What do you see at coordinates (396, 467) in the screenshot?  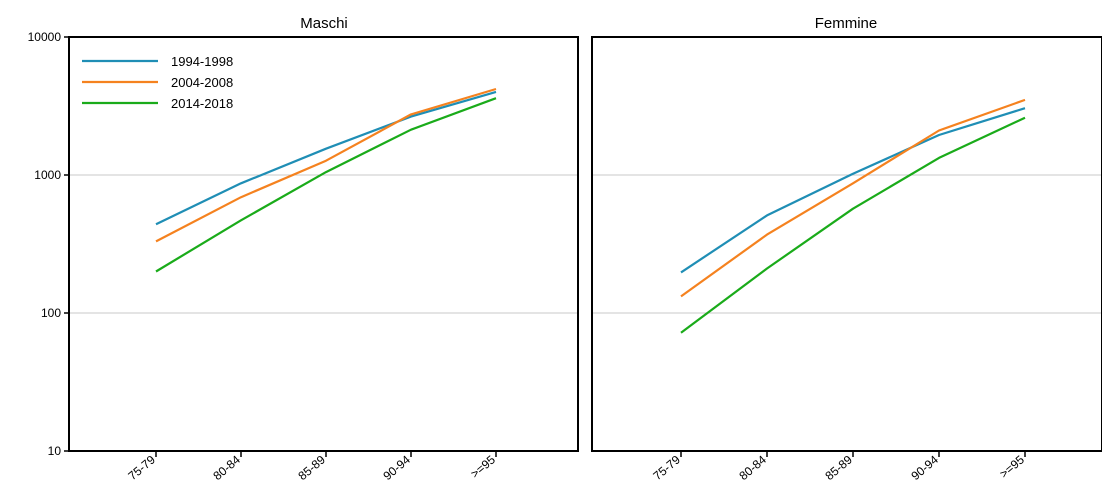 I see `maschi-xtick-label: 90-94` at bounding box center [396, 467].